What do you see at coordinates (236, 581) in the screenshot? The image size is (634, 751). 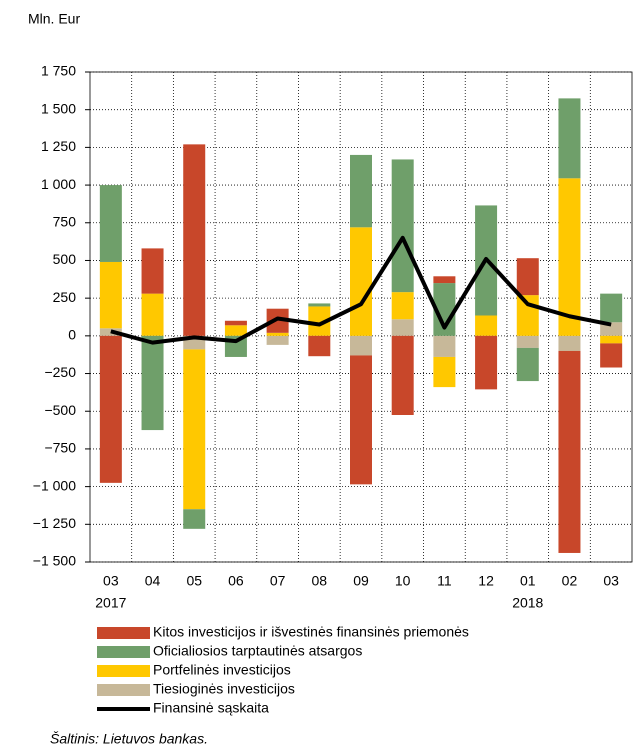 I see `x-tick-label: 06` at bounding box center [236, 581].